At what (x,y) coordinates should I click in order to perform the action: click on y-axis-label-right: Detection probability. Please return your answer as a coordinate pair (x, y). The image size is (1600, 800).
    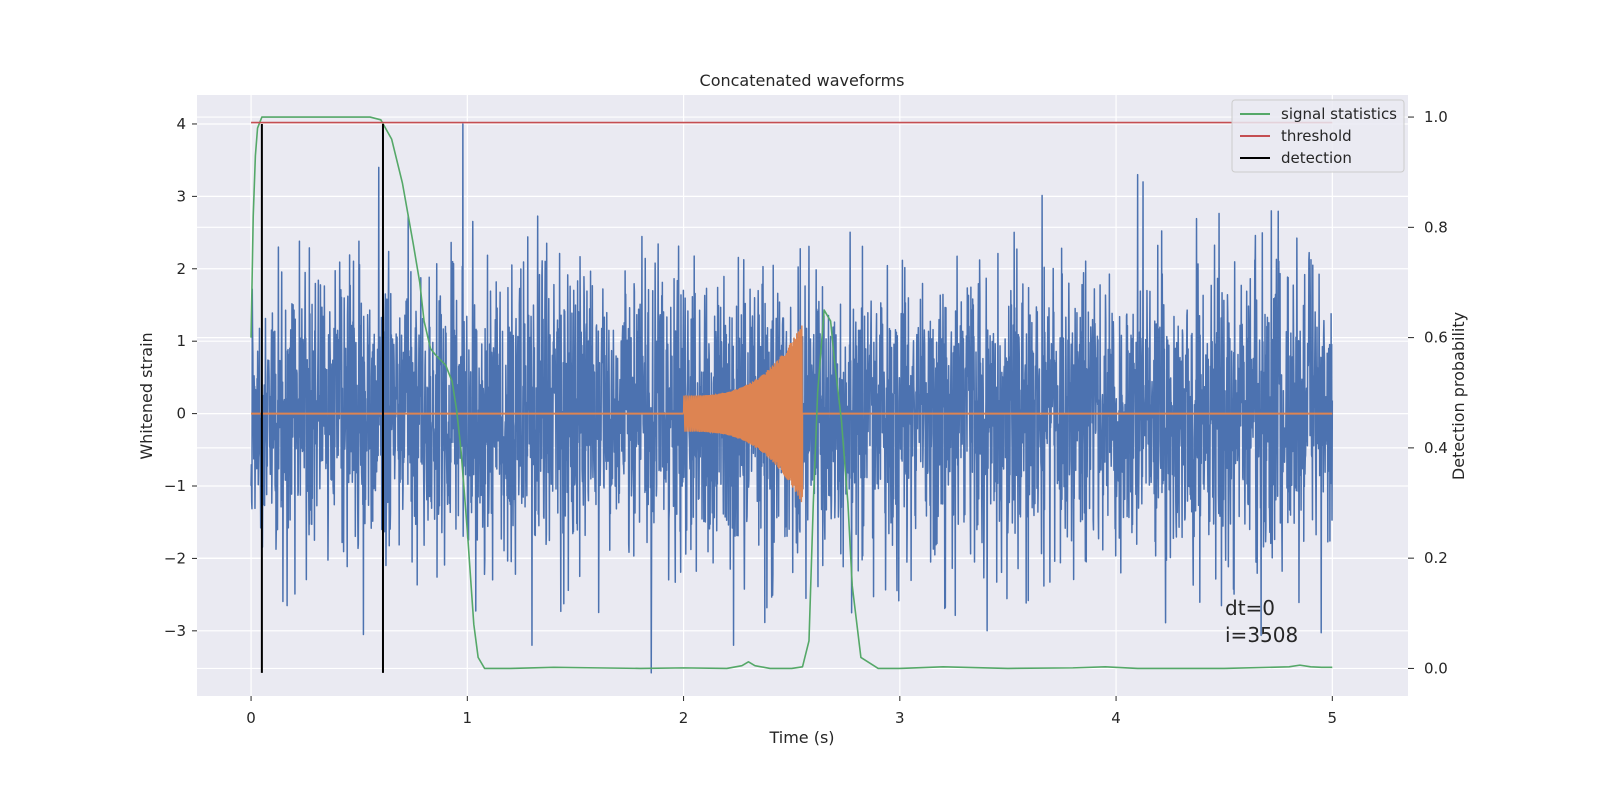
    Looking at the image, I should click on (1458, 396).